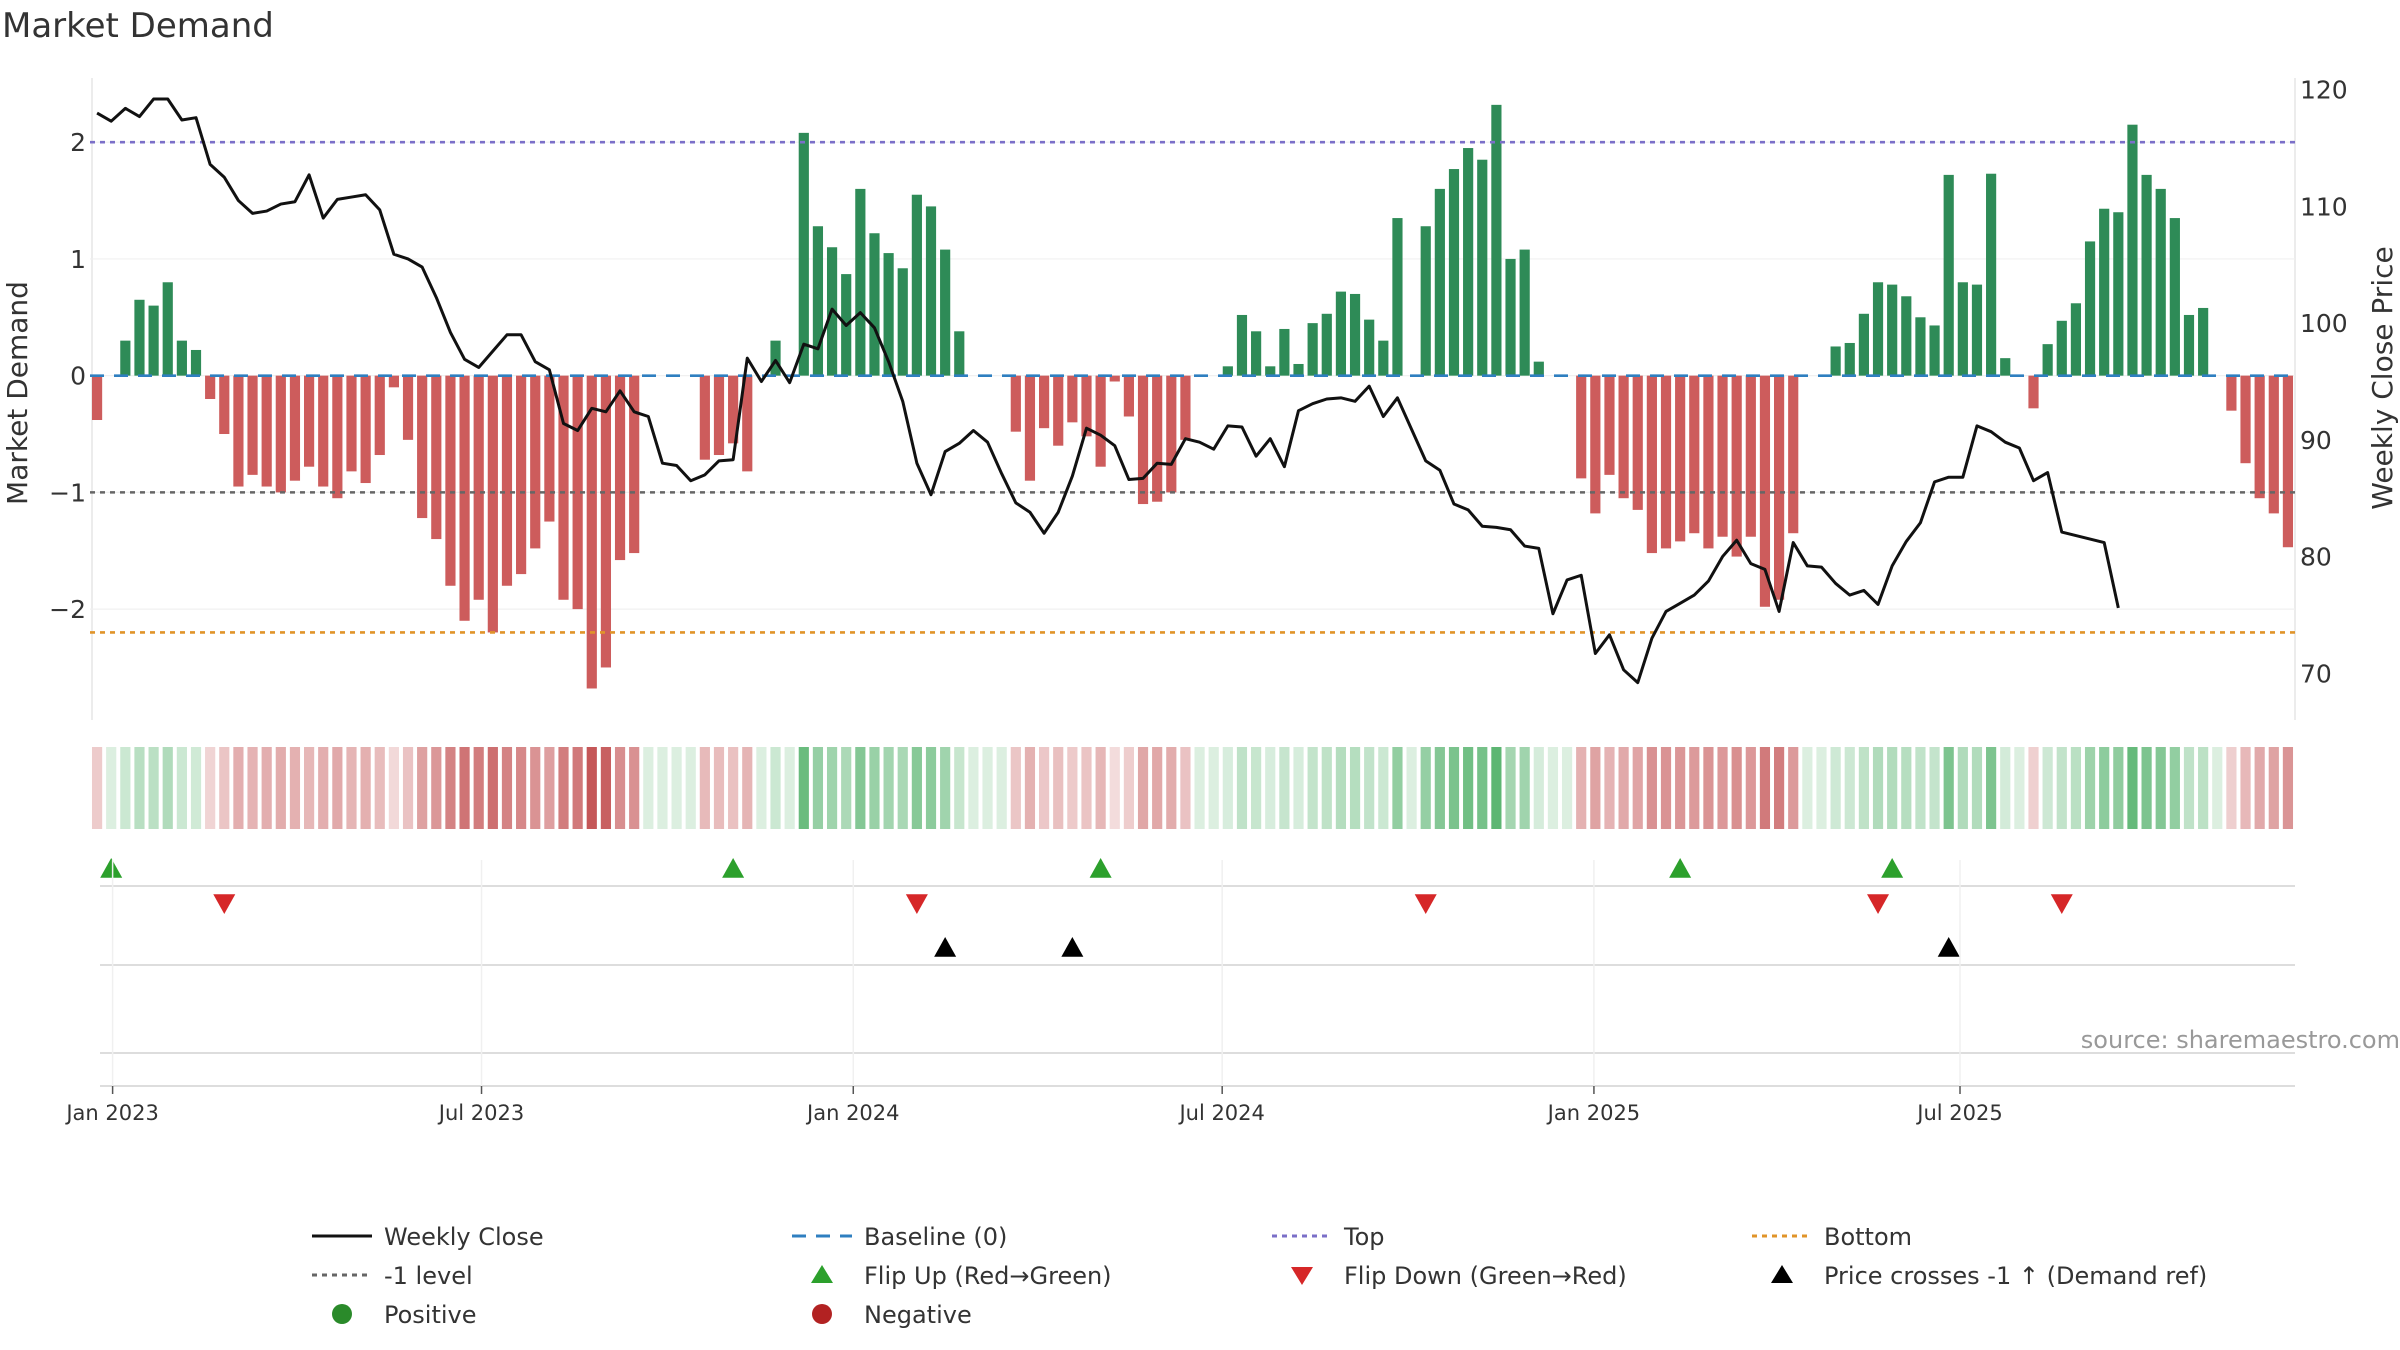  What do you see at coordinates (2324, 382) in the screenshot?
I see `right-y-axis: 120 110 100 90 80 70` at bounding box center [2324, 382].